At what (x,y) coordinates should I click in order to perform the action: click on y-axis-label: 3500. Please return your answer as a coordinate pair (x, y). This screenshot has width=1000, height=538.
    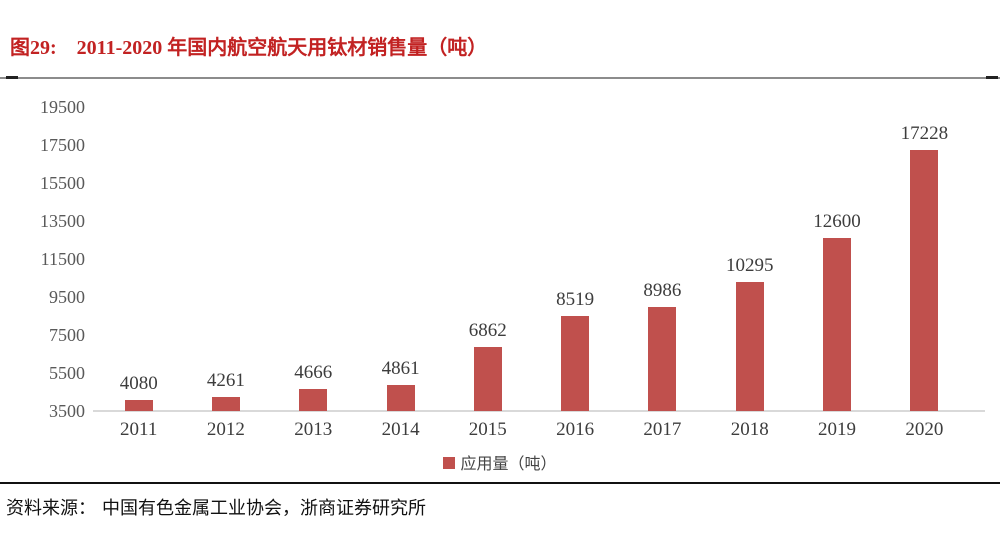
    Looking at the image, I should click on (67, 411).